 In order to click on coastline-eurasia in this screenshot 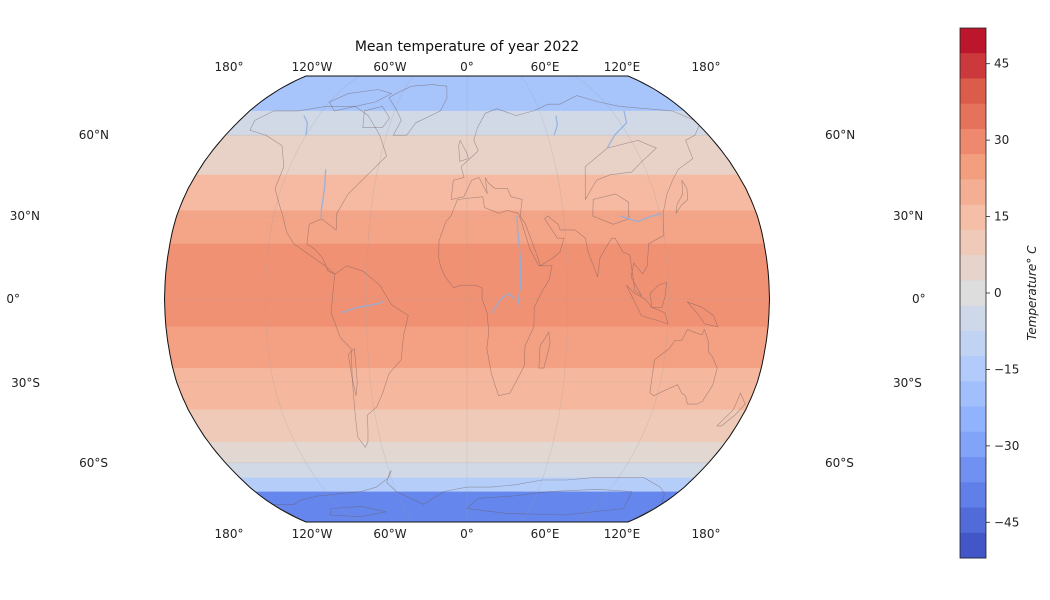, I will do `click(575, 196)`.